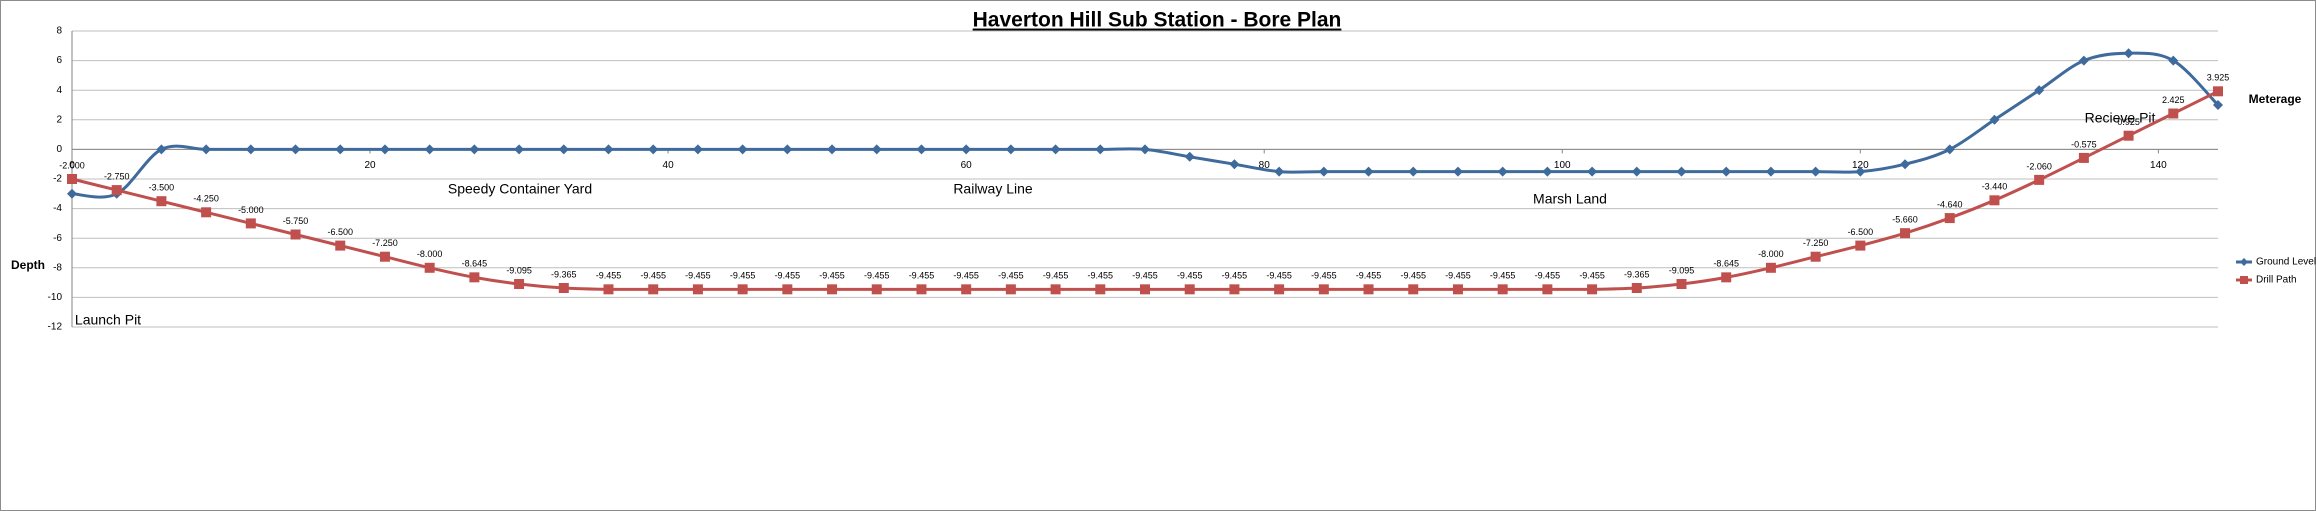  What do you see at coordinates (72, 165) in the screenshot?
I see `data-label: -2.000` at bounding box center [72, 165].